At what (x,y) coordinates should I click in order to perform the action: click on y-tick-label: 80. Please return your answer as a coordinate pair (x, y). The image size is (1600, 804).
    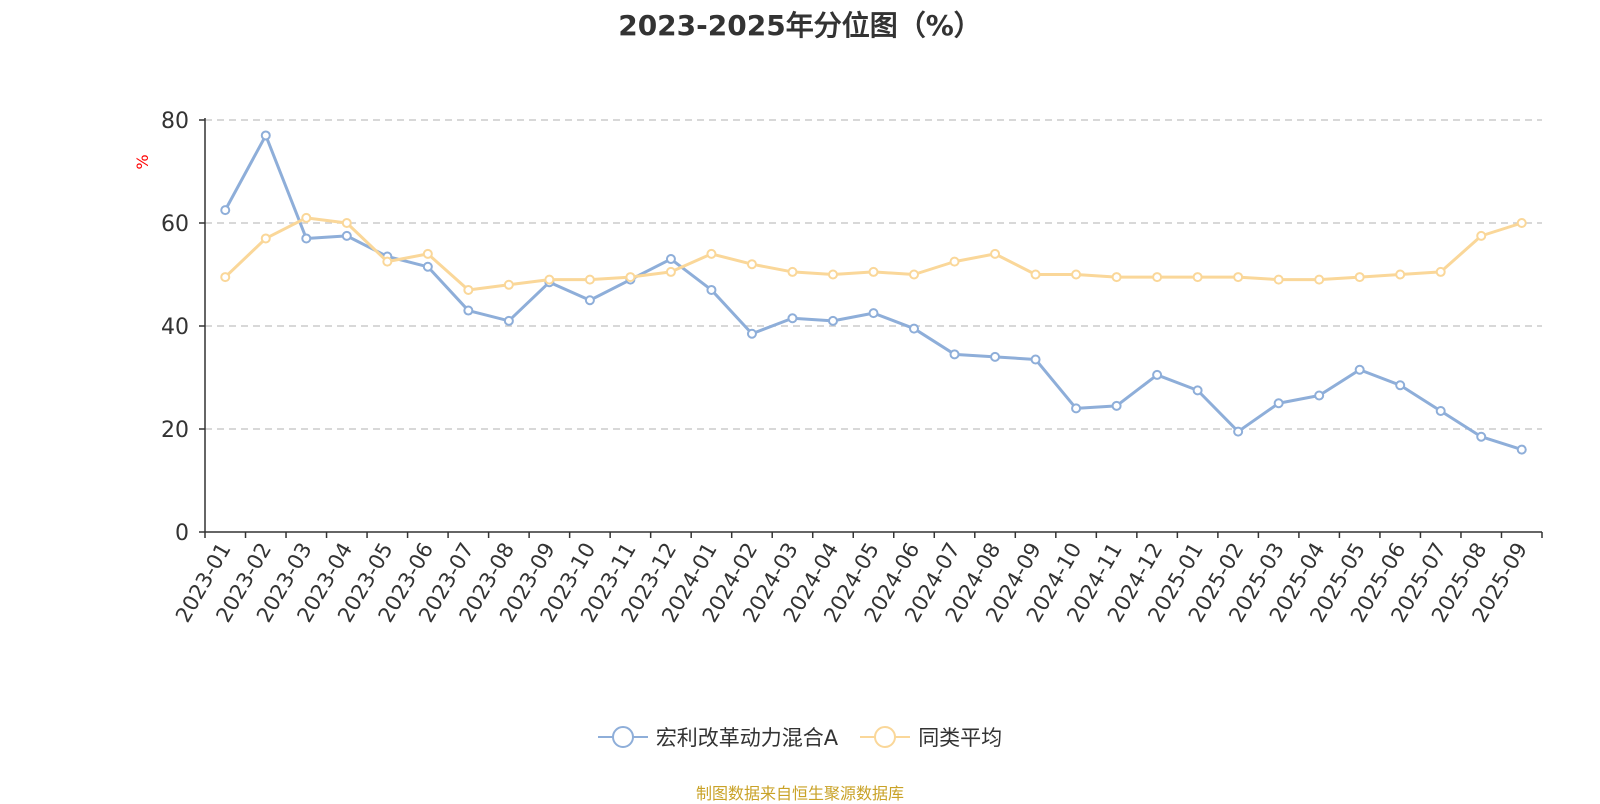
    Looking at the image, I should click on (175, 121).